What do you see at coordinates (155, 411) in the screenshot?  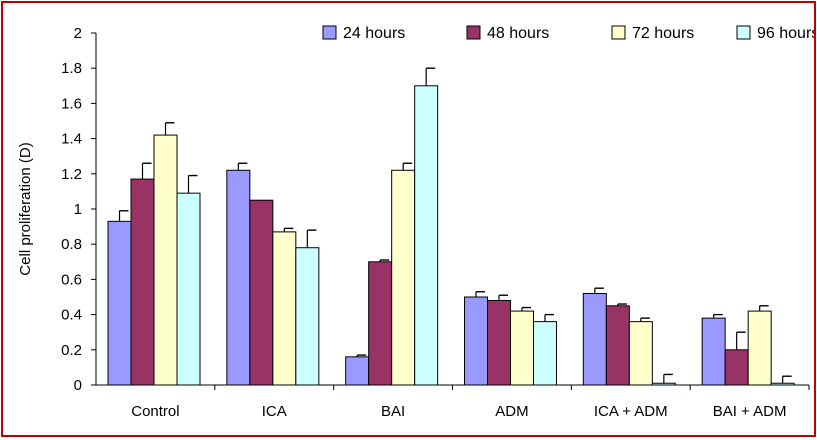 I see `x-tick-label-0: Control` at bounding box center [155, 411].